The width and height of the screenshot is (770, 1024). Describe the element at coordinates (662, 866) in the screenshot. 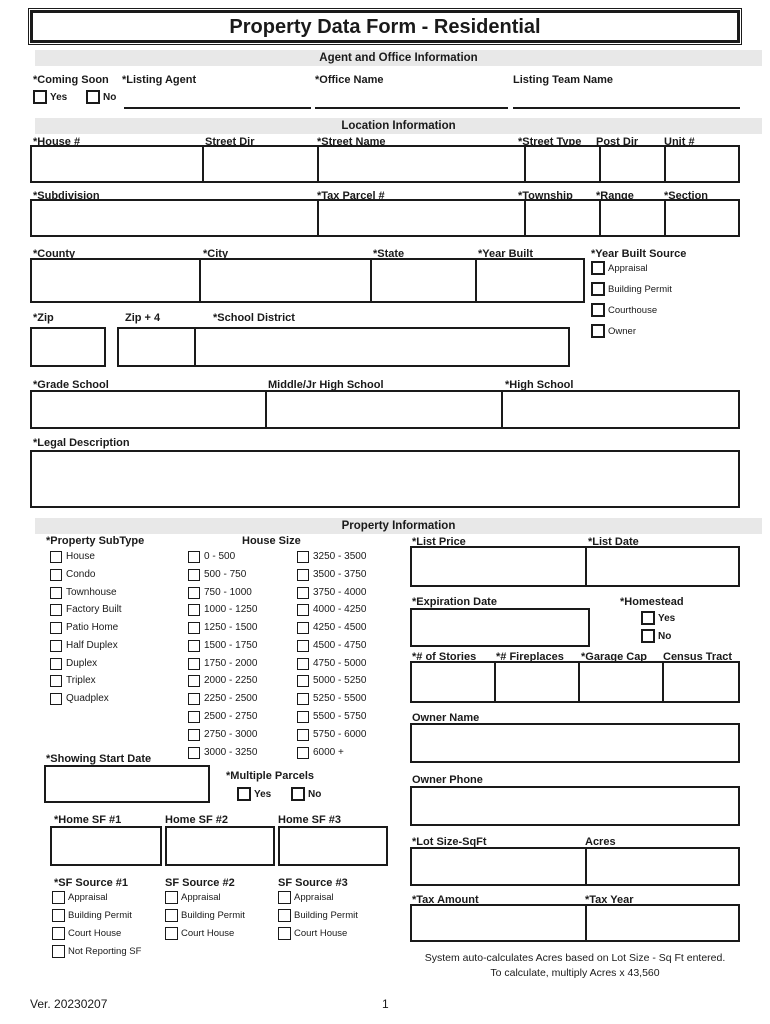

I see `acres-field` at that location.